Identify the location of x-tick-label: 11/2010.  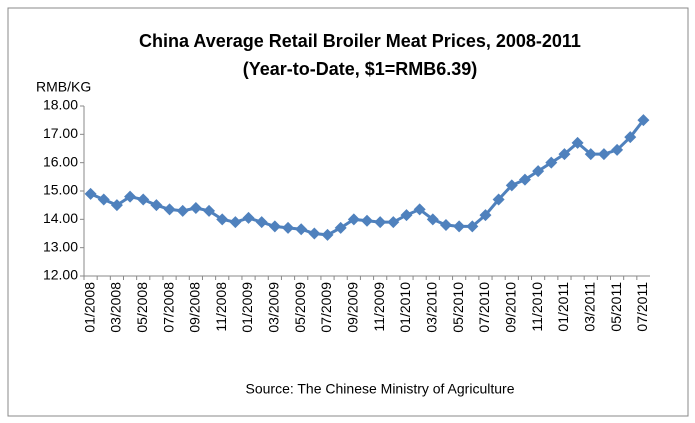
(537, 307).